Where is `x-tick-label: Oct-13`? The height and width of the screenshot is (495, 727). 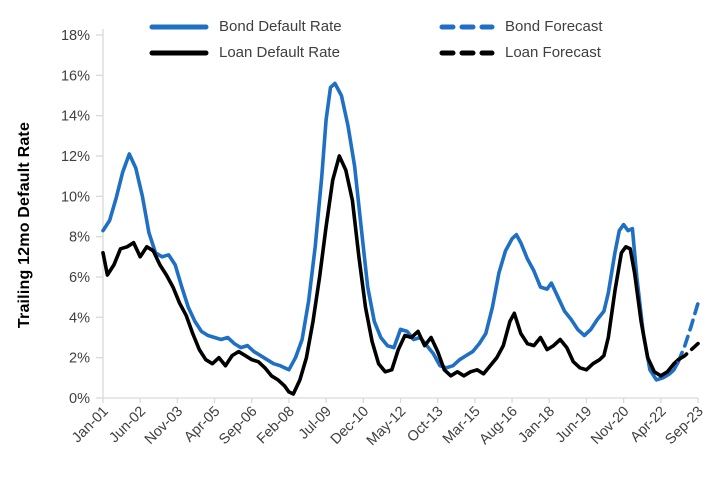
x-tick-label: Oct-13 is located at coordinates (425, 425).